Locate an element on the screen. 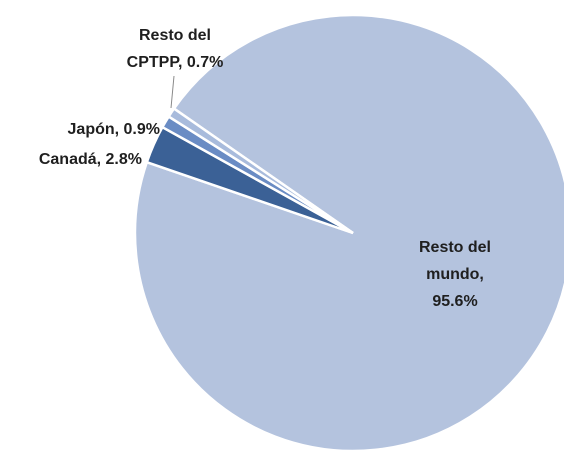 Image resolution: width=564 pixels, height=450 pixels. data-label: Japón, 0.9% is located at coordinates (114, 129).